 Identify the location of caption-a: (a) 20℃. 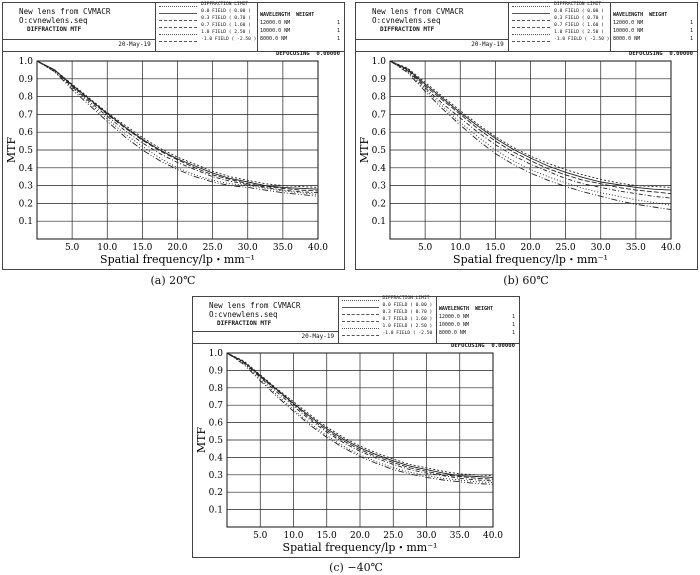
(173, 280).